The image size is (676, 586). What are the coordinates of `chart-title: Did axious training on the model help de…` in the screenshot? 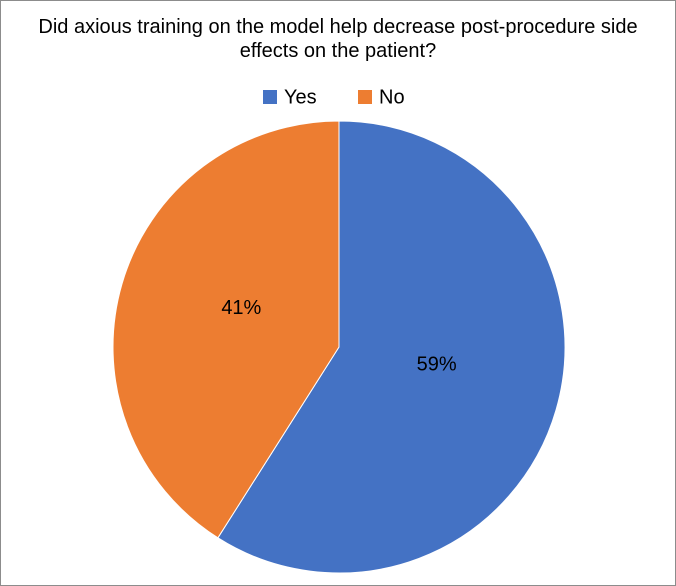 It's located at (338, 39).